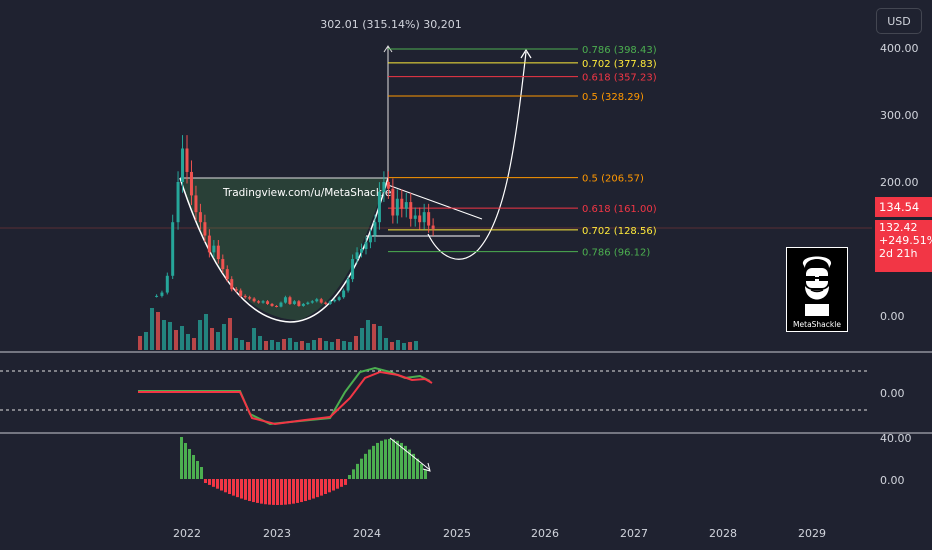 This screenshot has width=932, height=550. I want to click on currency-button: USD, so click(899, 21).